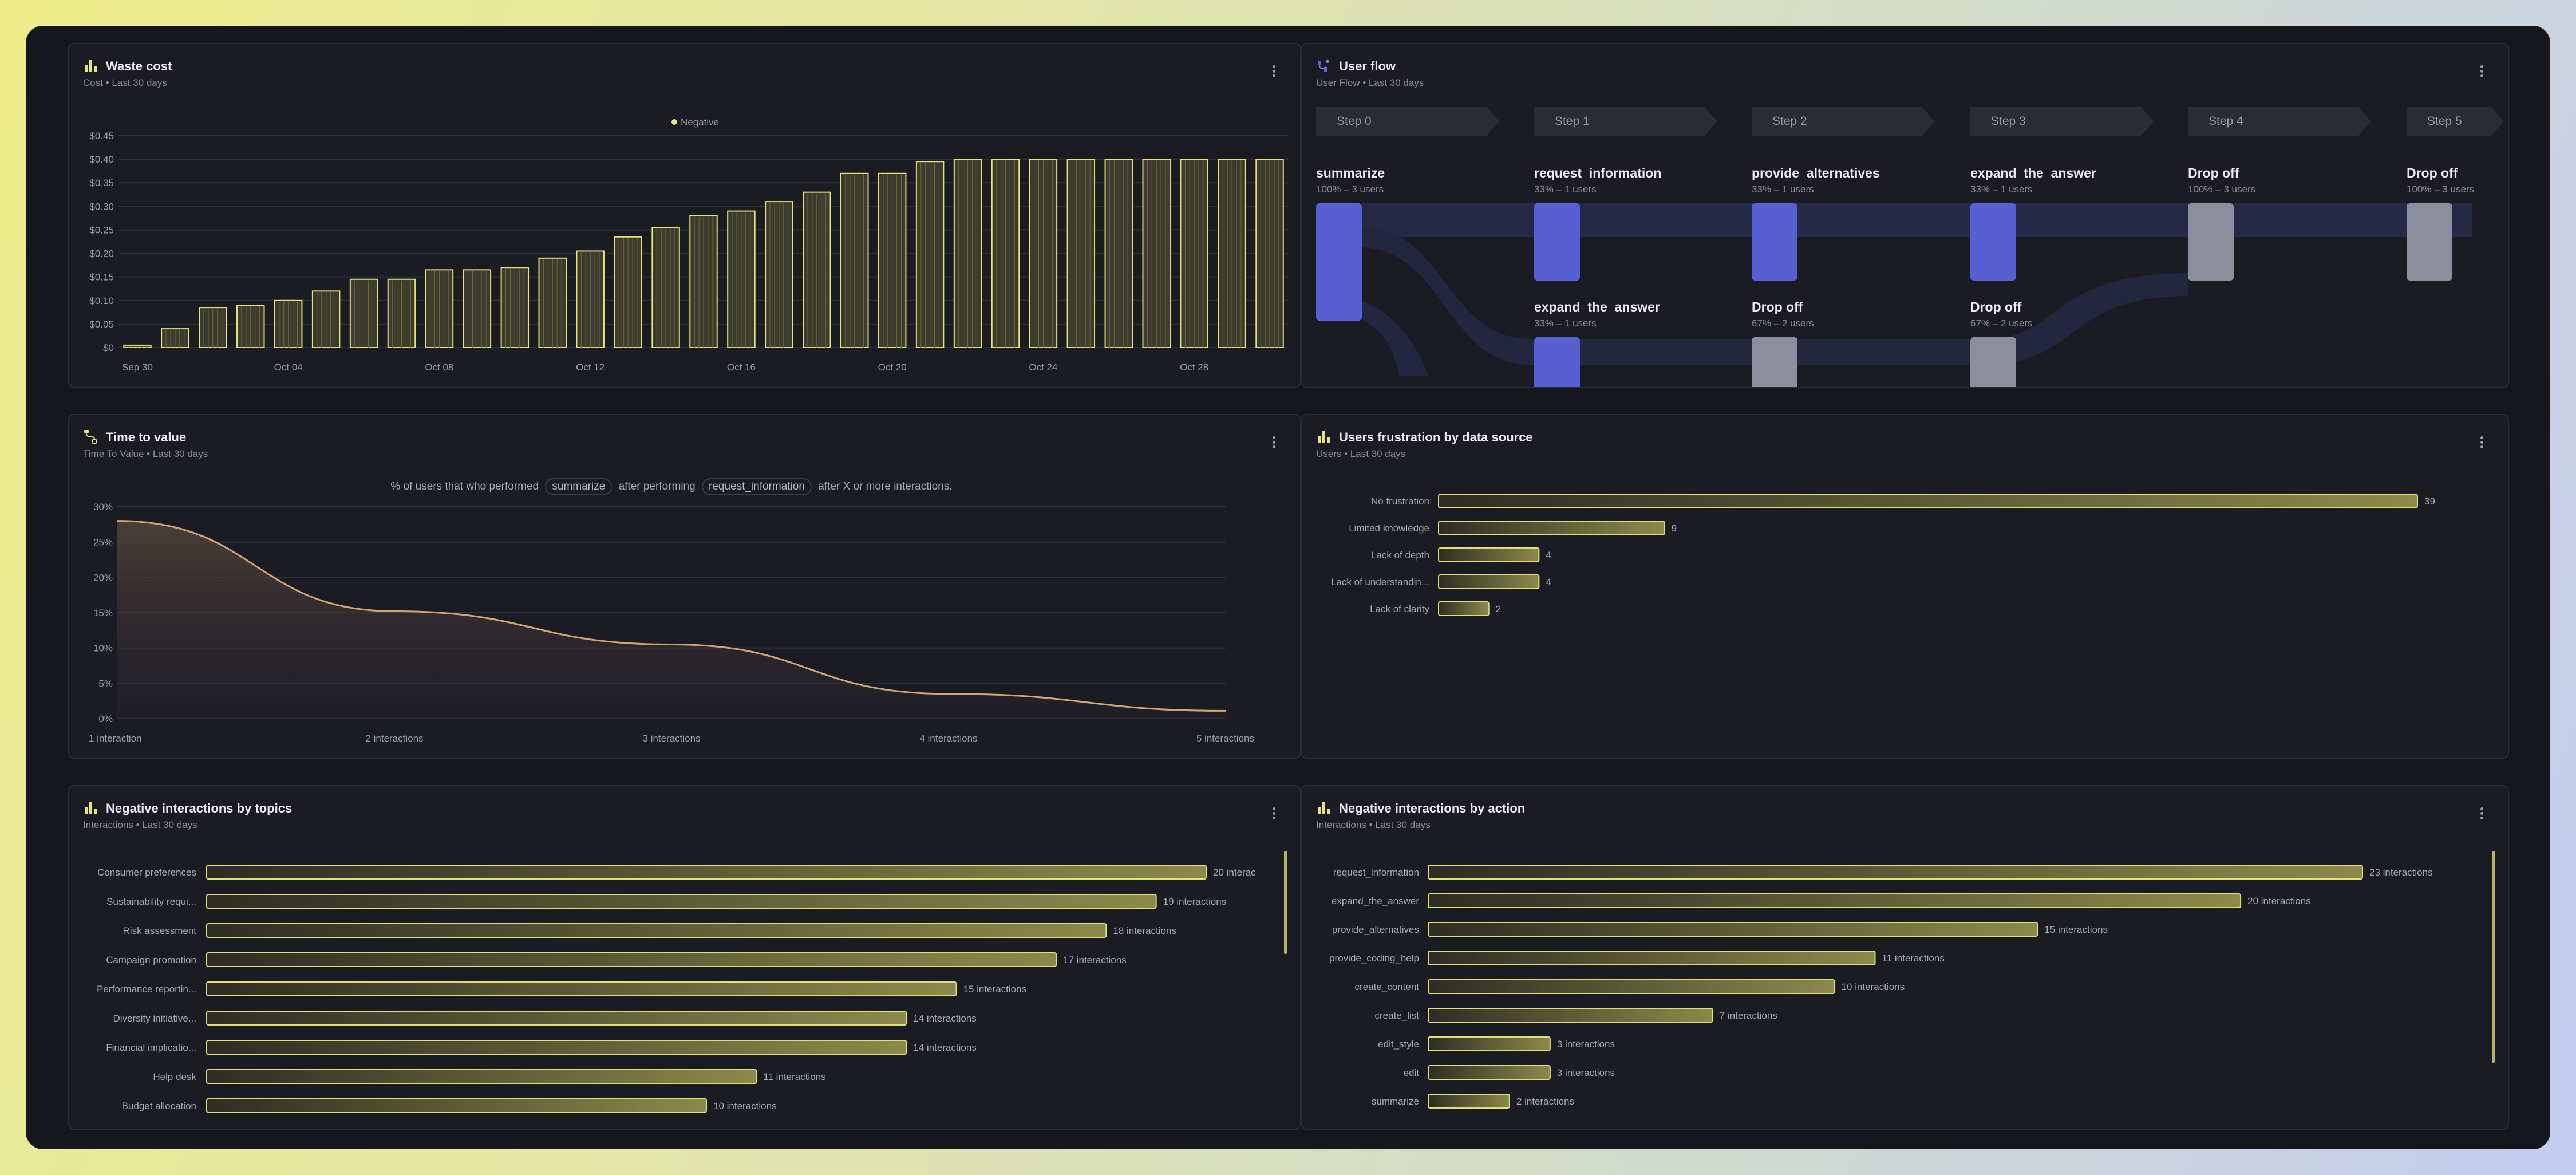 Image resolution: width=2576 pixels, height=1175 pixels. Describe the element at coordinates (1843, 121) in the screenshot. I see `step-chip: Step 2` at that location.